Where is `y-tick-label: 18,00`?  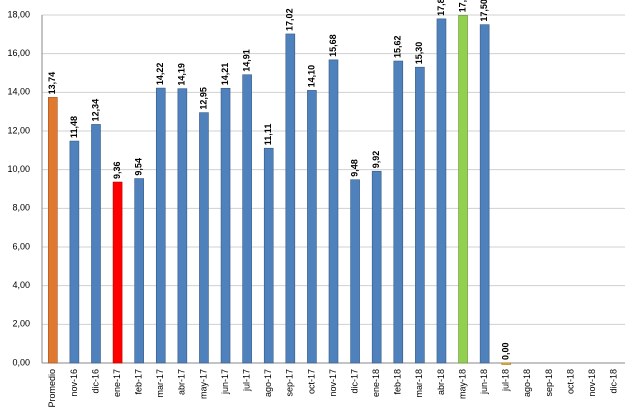 y-tick-label: 18,00 is located at coordinates (18, 14).